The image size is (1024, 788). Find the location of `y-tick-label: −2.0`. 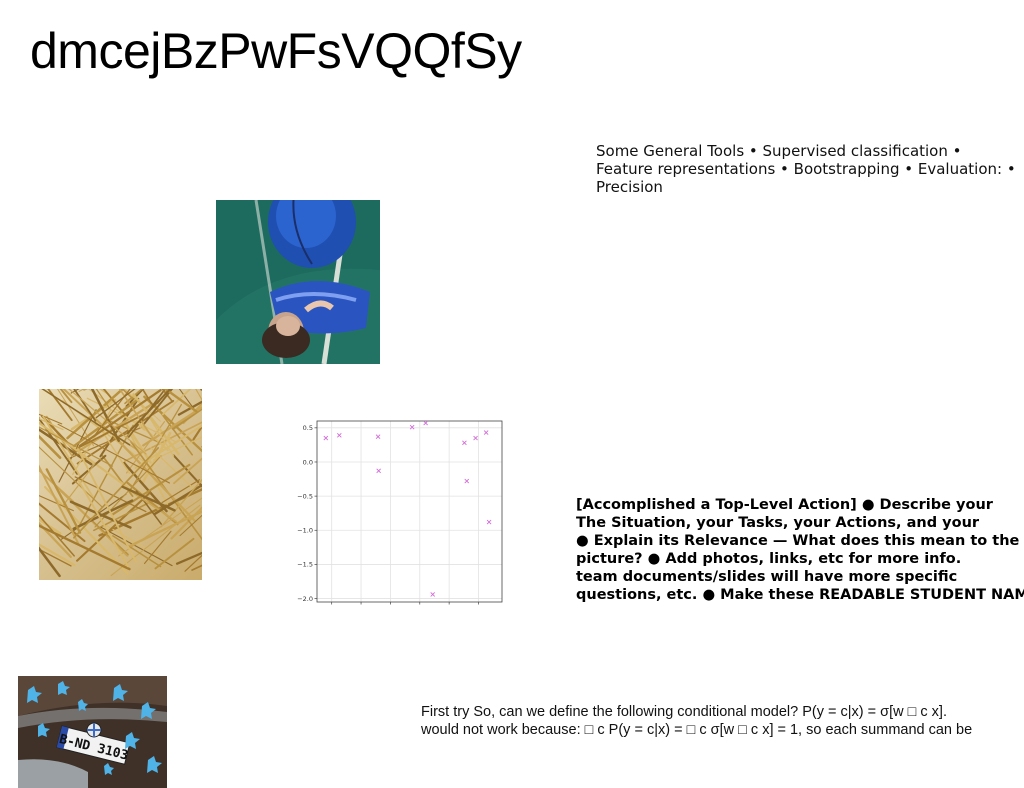

y-tick-label: −2.0 is located at coordinates (305, 599).